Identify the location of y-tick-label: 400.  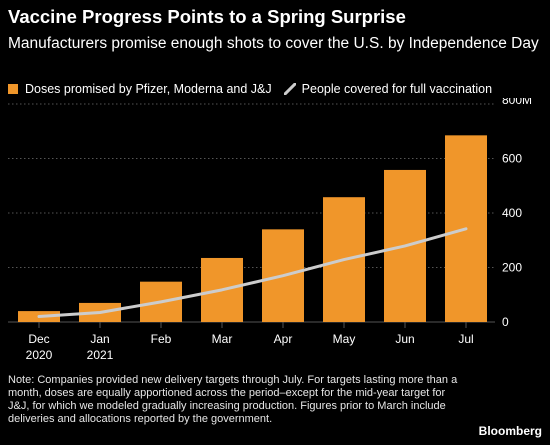
(512, 213).